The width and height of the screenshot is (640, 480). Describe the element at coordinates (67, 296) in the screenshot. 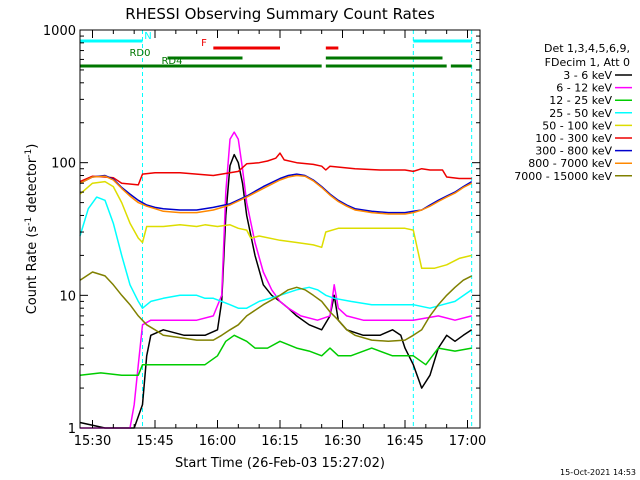

I see `y-tick-label: 10` at that location.